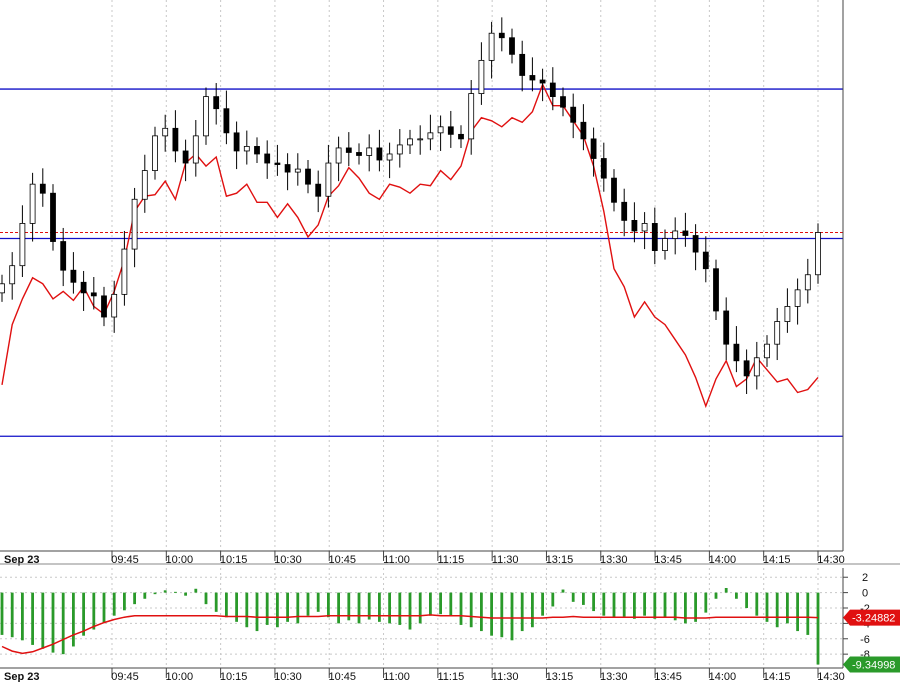 Image resolution: width=900 pixels, height=682 pixels. I want to click on time-tick-label: 11:15, so click(450, 560).